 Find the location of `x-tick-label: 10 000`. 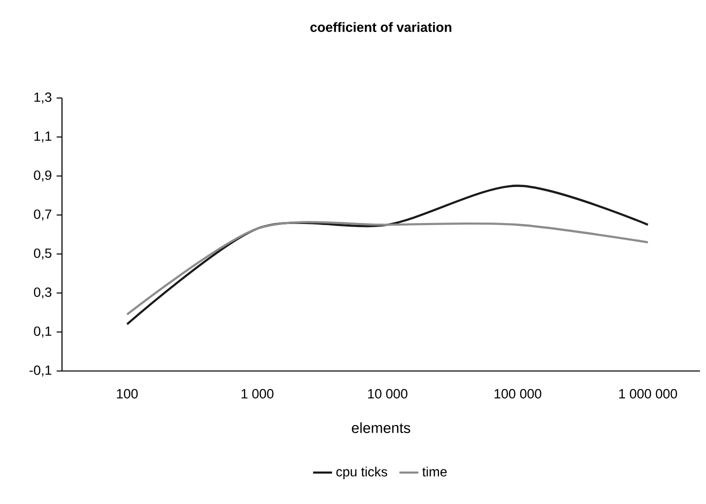

x-tick-label: 10 000 is located at coordinates (388, 393).